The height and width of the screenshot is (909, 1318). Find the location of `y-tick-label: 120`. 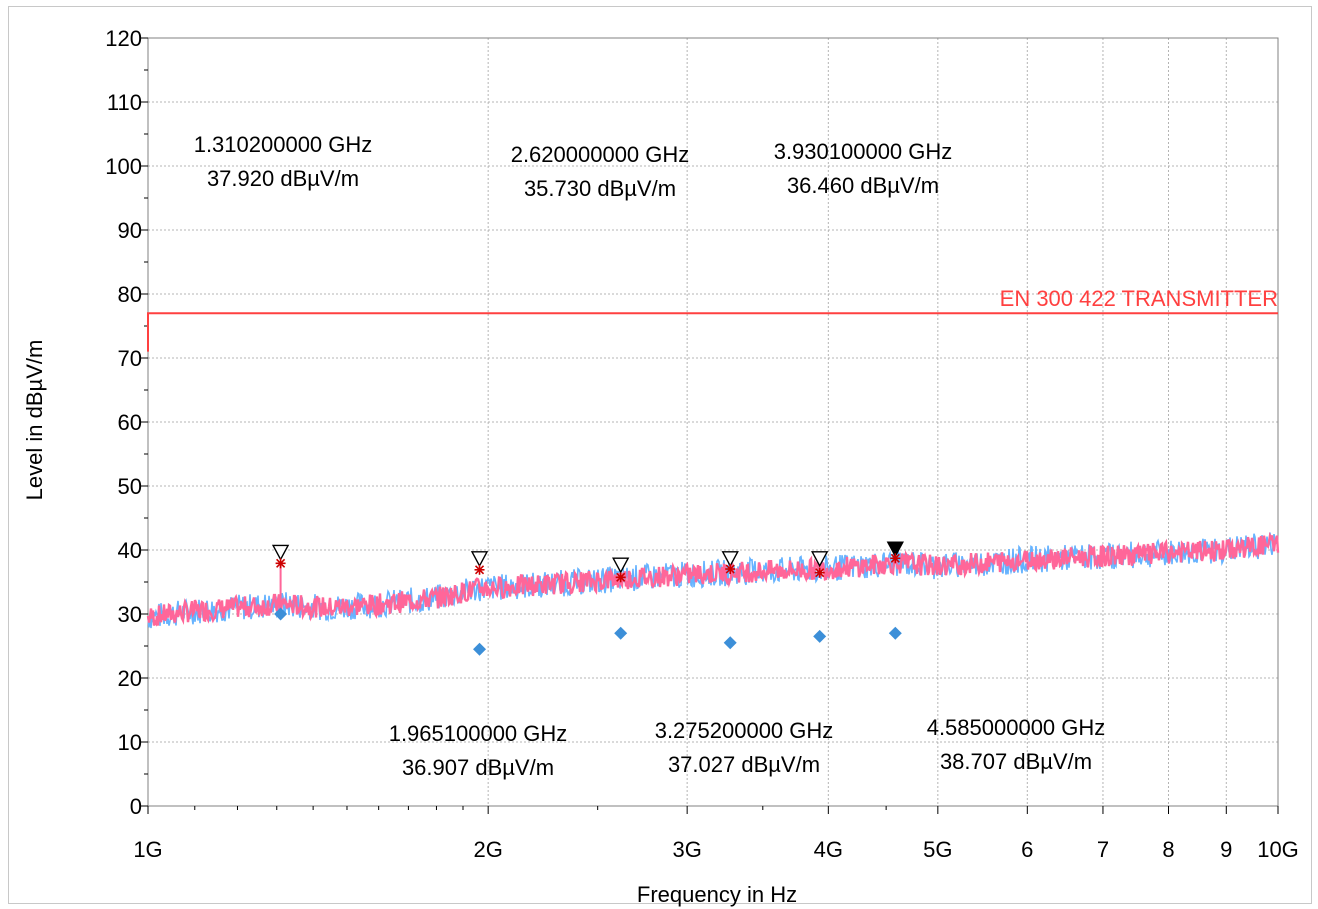

y-tick-label: 120 is located at coordinates (123, 38).